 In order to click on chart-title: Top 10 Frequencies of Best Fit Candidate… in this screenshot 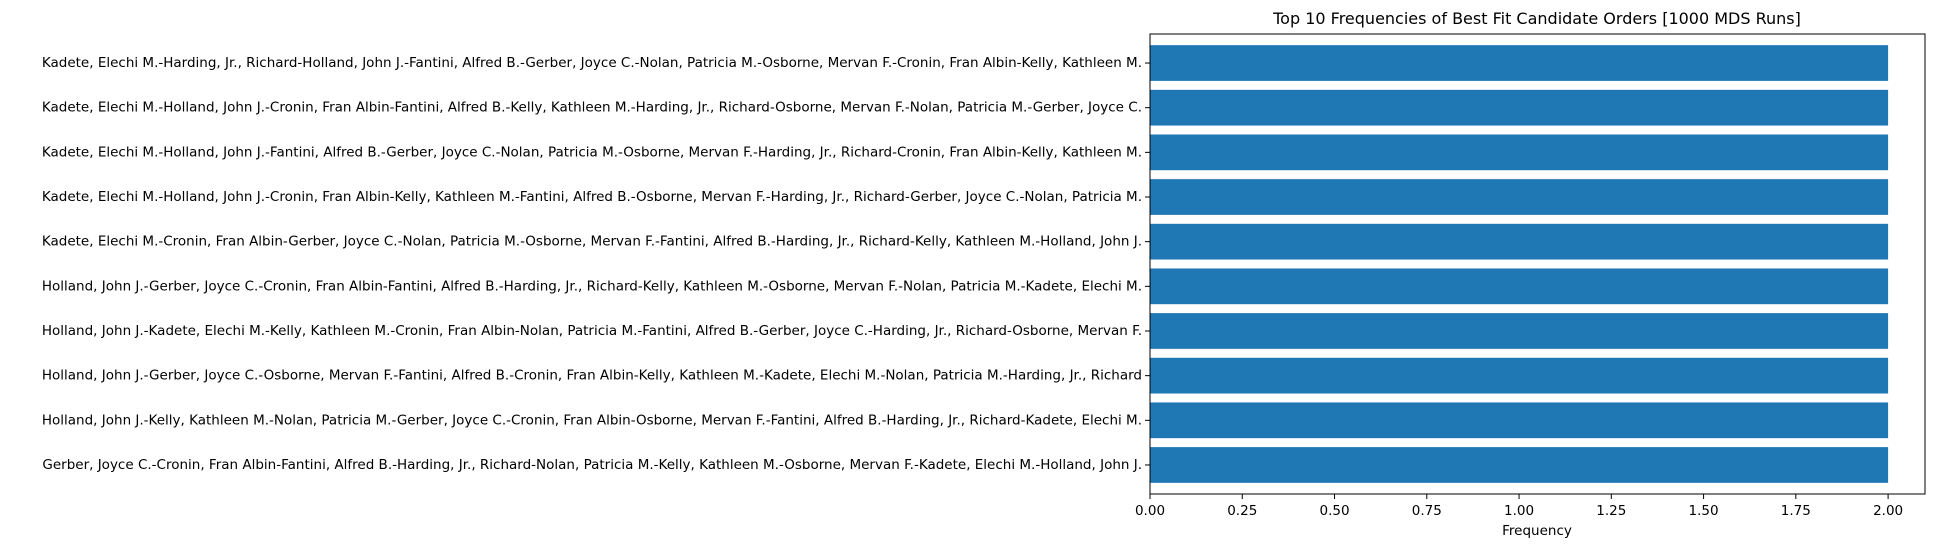, I will do `click(1536, 18)`.